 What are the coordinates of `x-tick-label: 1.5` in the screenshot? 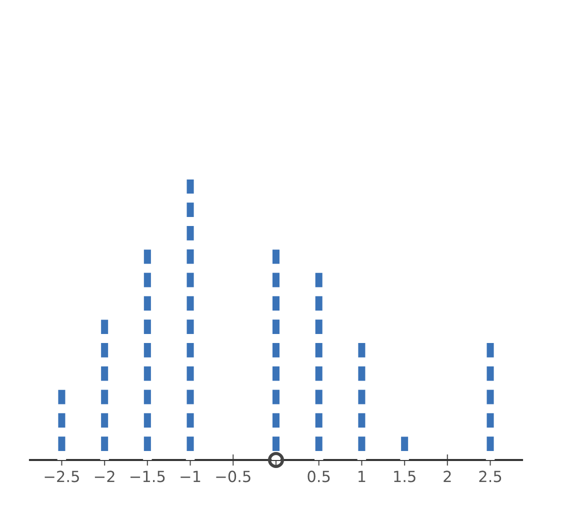 It's located at (405, 476).